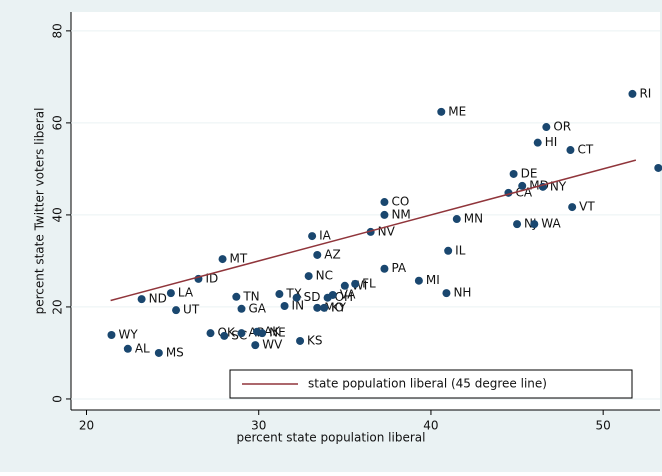  I want to click on point-label: GA, so click(258, 308).